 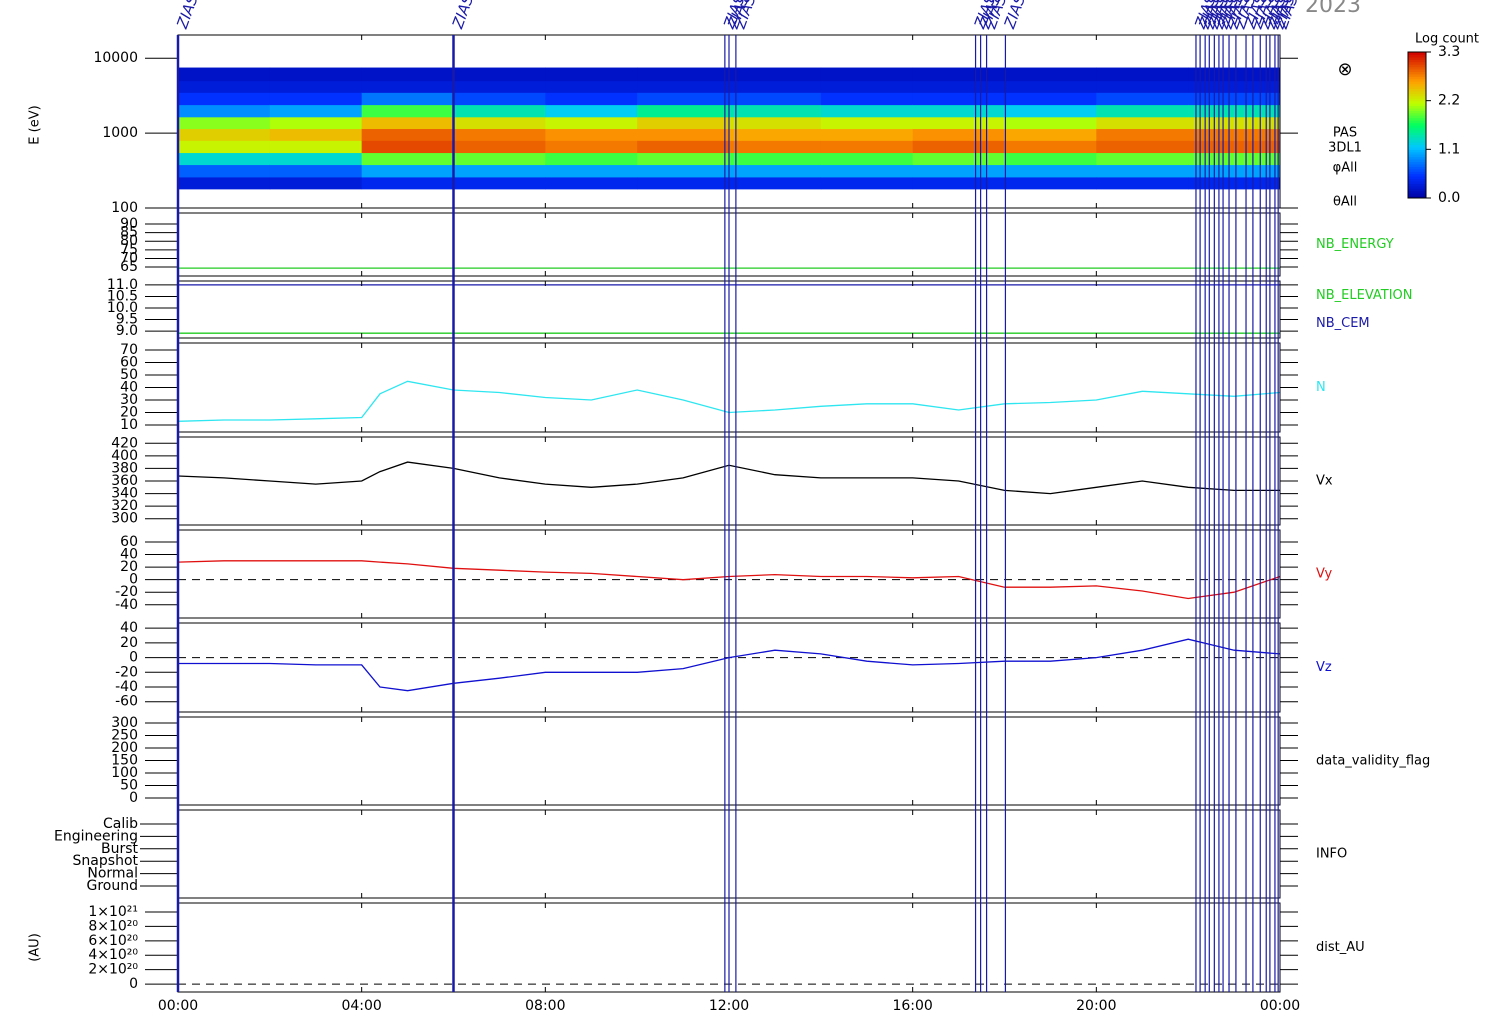 What do you see at coordinates (912, 1006) in the screenshot?
I see `x-tick-label: 16:00` at bounding box center [912, 1006].